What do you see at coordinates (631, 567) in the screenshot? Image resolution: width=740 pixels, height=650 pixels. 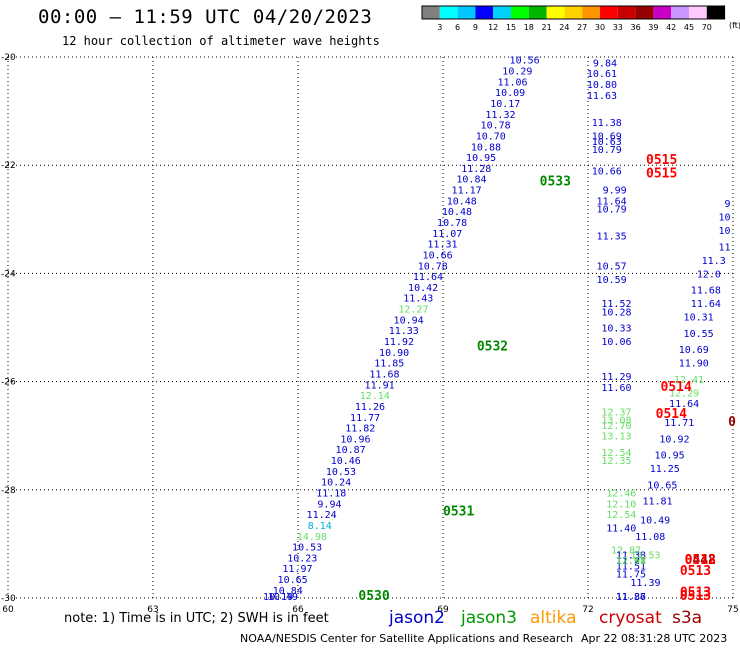 I see `swh-value-label: 11.51` at bounding box center [631, 567].